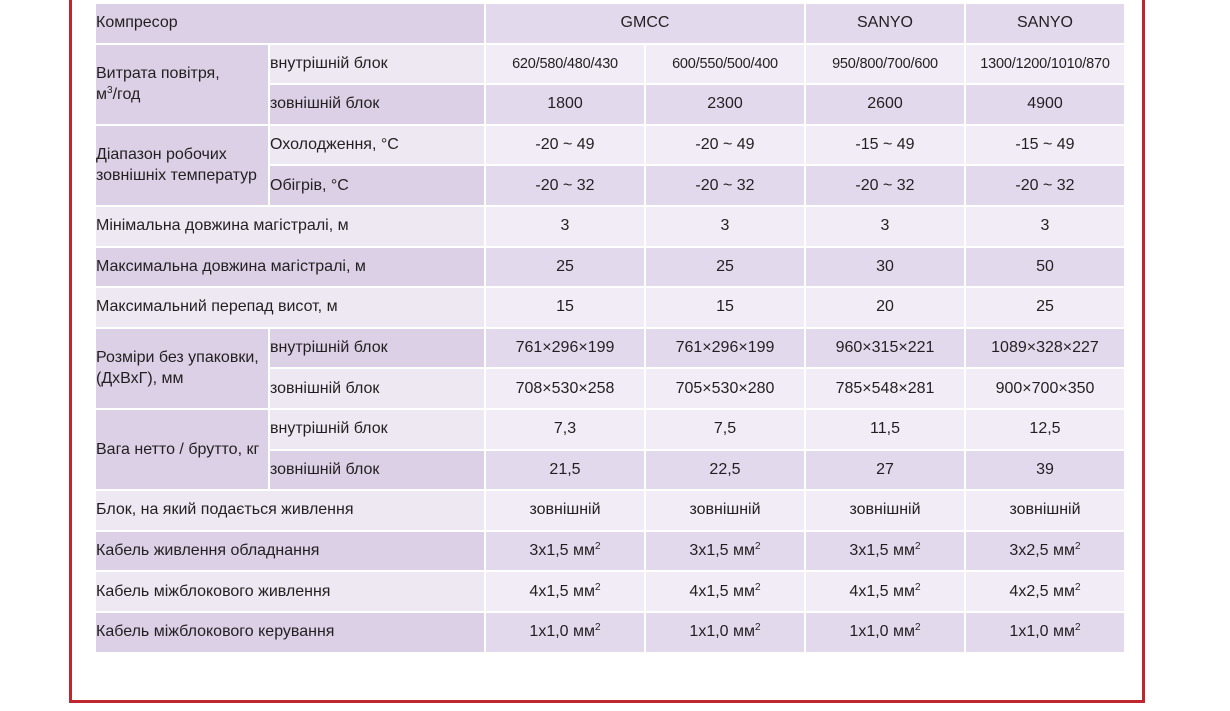 This screenshot has width=1230, height=711. I want to click on cooling-label: Охолодження, °С, so click(377, 145).